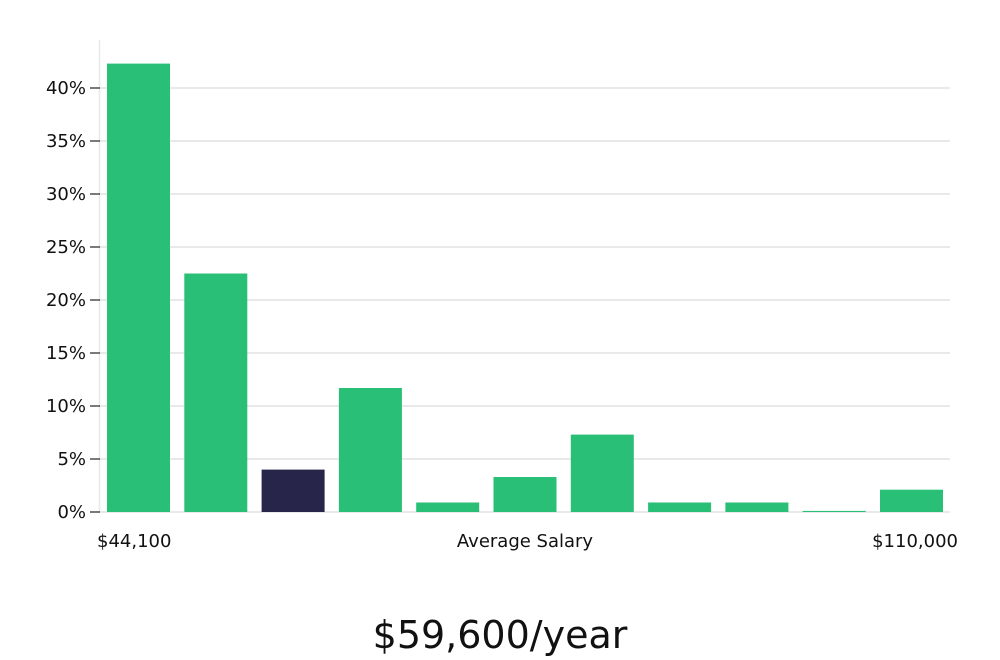 The image size is (1000, 660). Describe the element at coordinates (66, 406) in the screenshot. I see `y-tick-label: 10%` at that location.